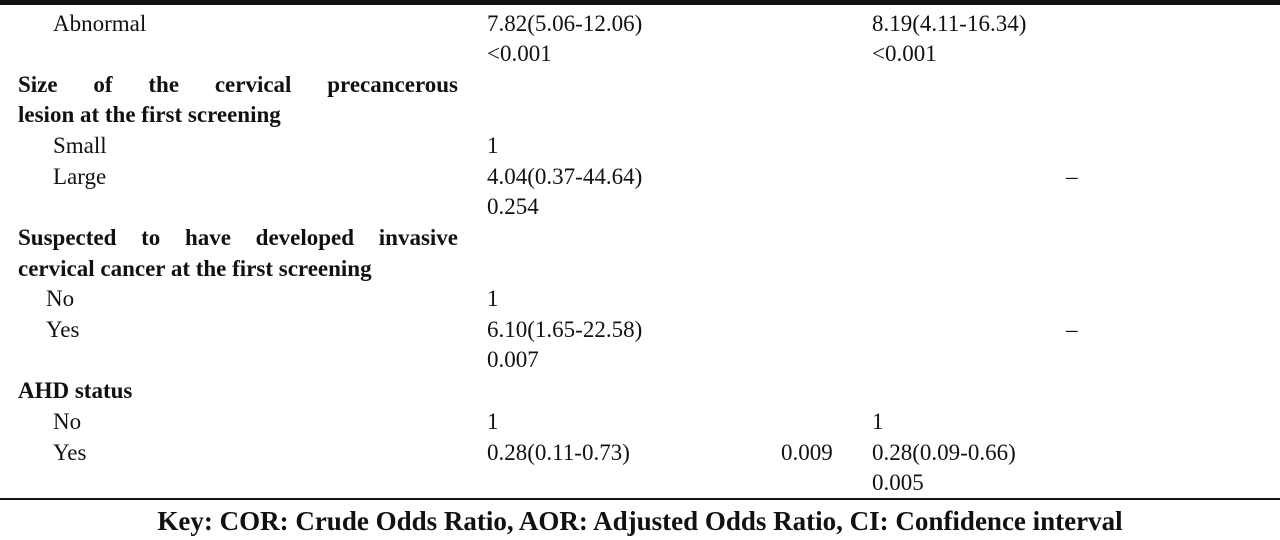 This screenshot has width=1280, height=540. I want to click on cor-no-invasive: 1, so click(493, 298).